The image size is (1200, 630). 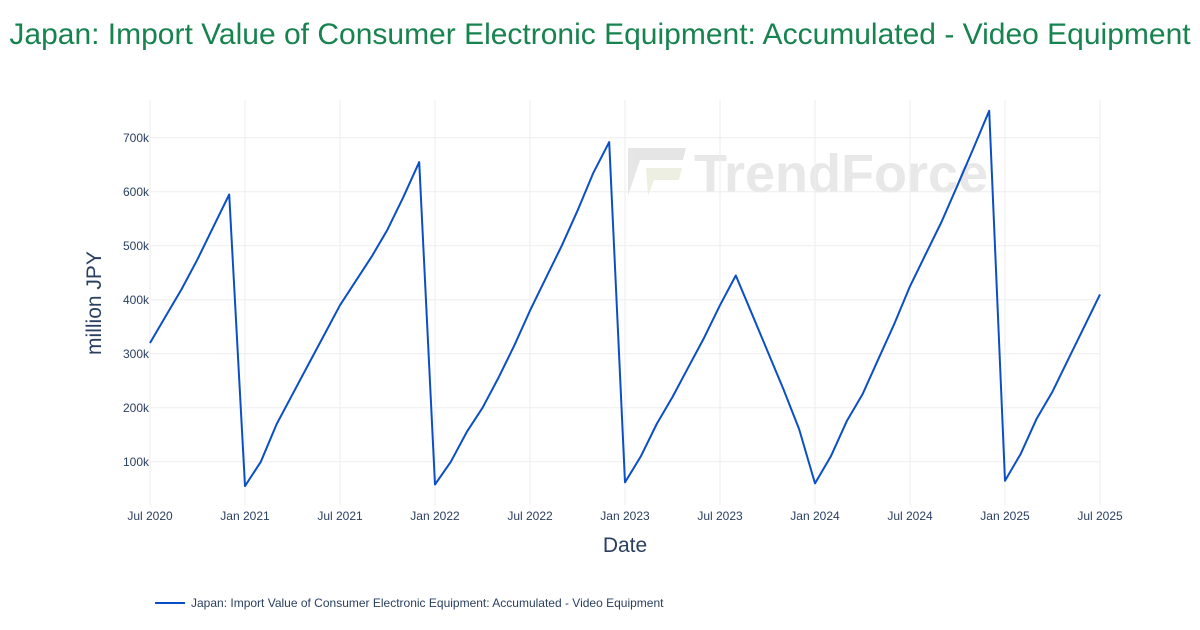 I want to click on x-tick-label: Jul 2020, so click(x=150, y=516).